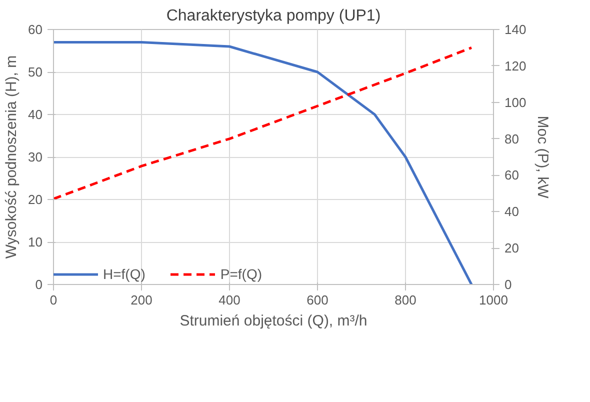  I want to click on x-axis-title: Strumień objętości (Q), m³/h, so click(274, 321).